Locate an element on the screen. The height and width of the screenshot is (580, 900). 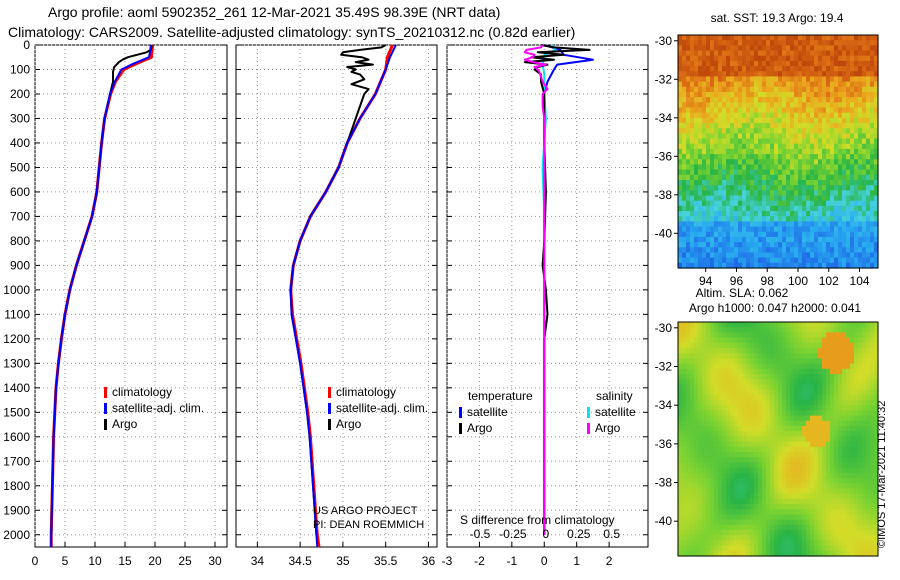
salinity-legend-swatch is located at coordinates (329, 392).